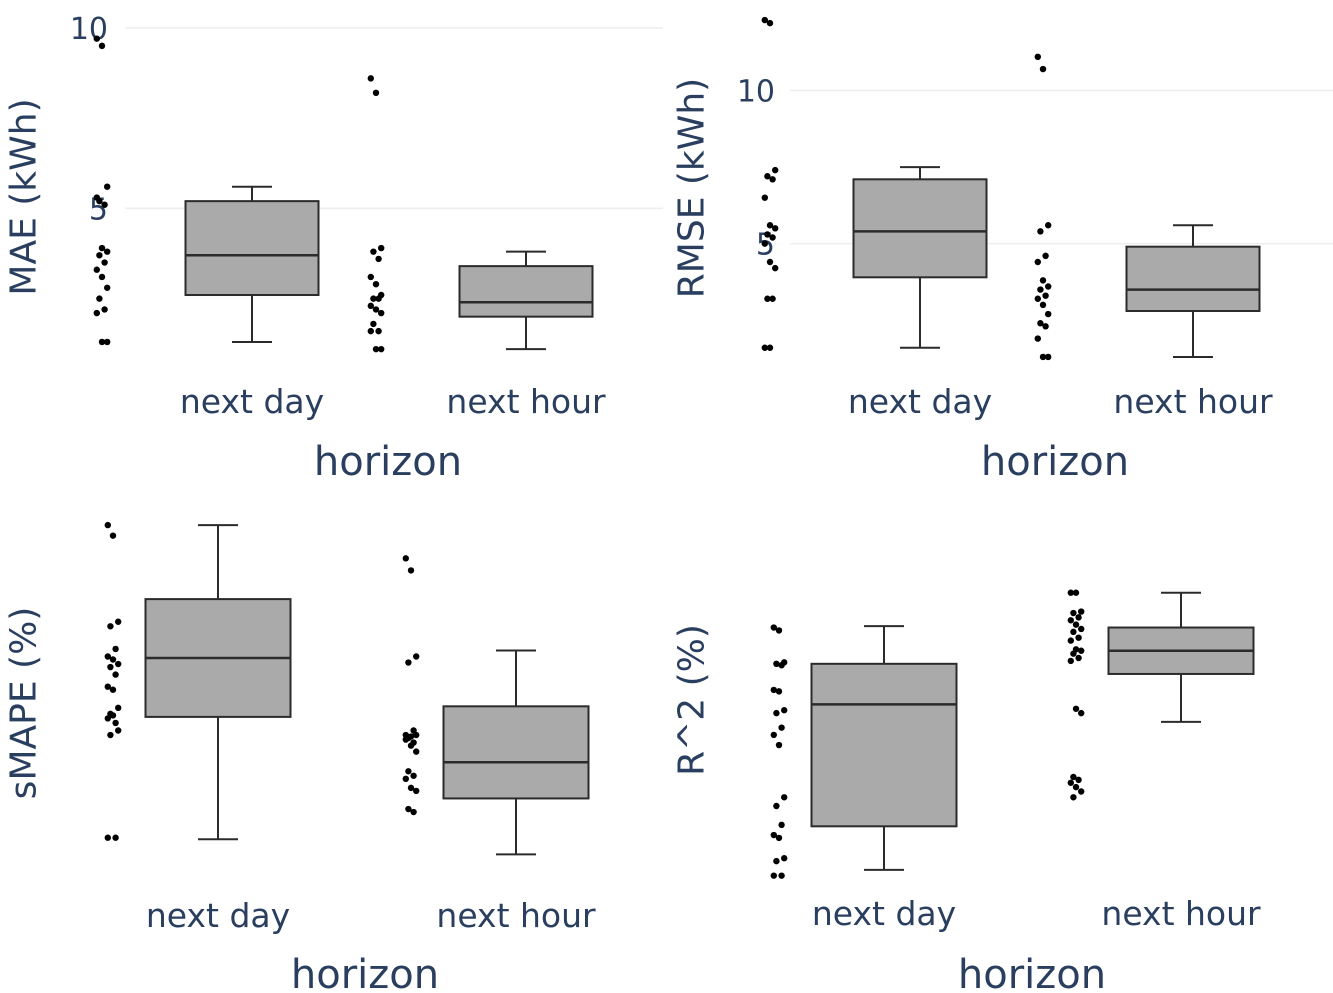 The image size is (1333, 993). Describe the element at coordinates (692, 700) in the screenshot. I see `y-axis-title: R^2 (%)` at that location.